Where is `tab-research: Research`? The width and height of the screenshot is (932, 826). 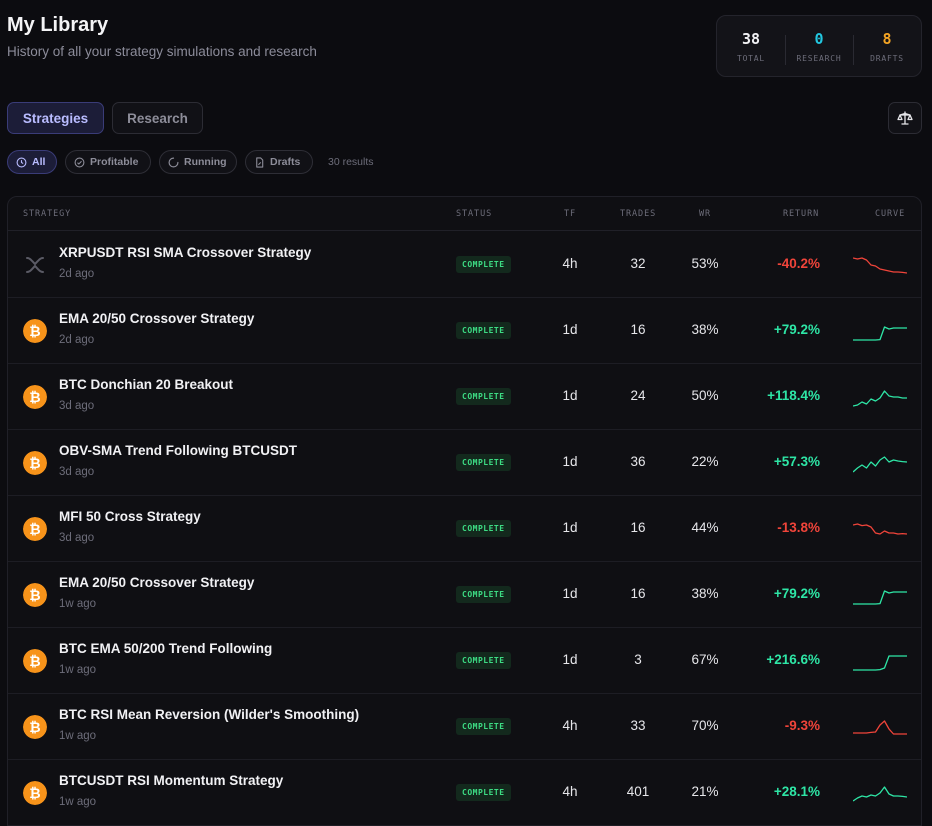 tab-research: Research is located at coordinates (157, 118).